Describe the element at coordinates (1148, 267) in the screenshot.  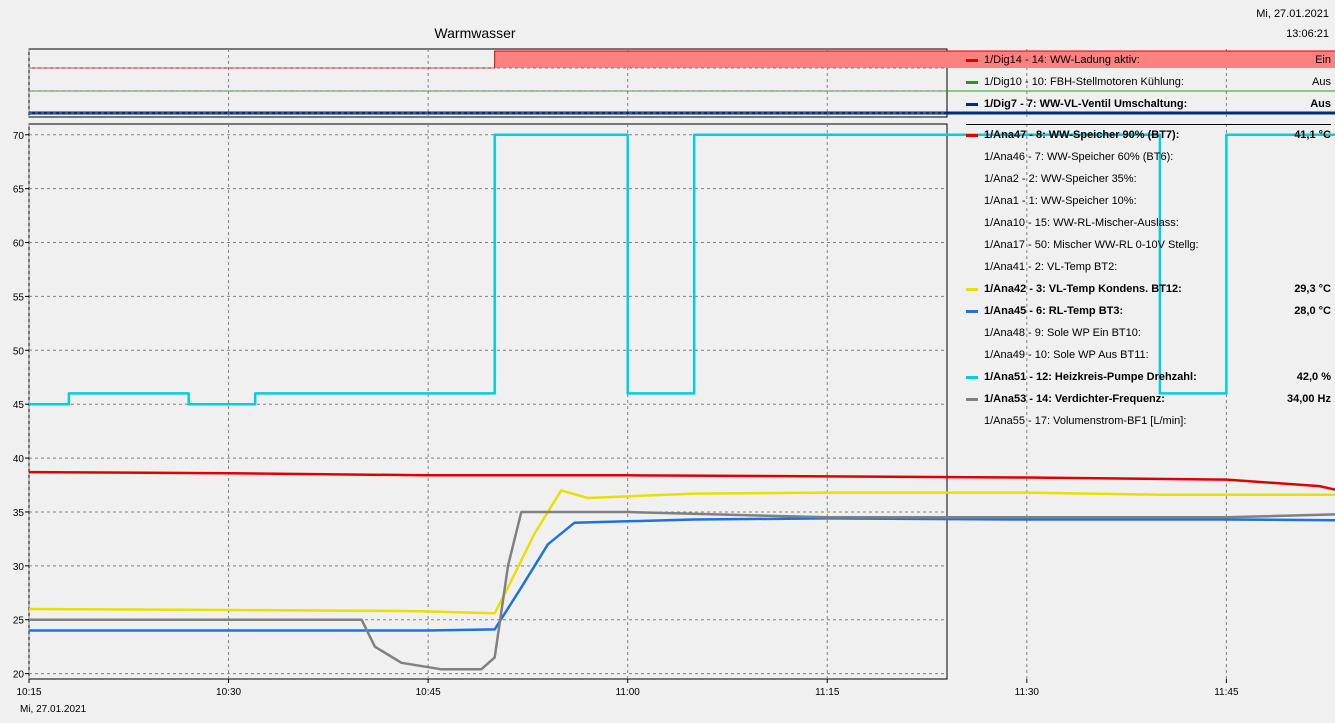
I see `legend-item: 1/Ana41 - 2: VL-Temp BT2:` at that location.